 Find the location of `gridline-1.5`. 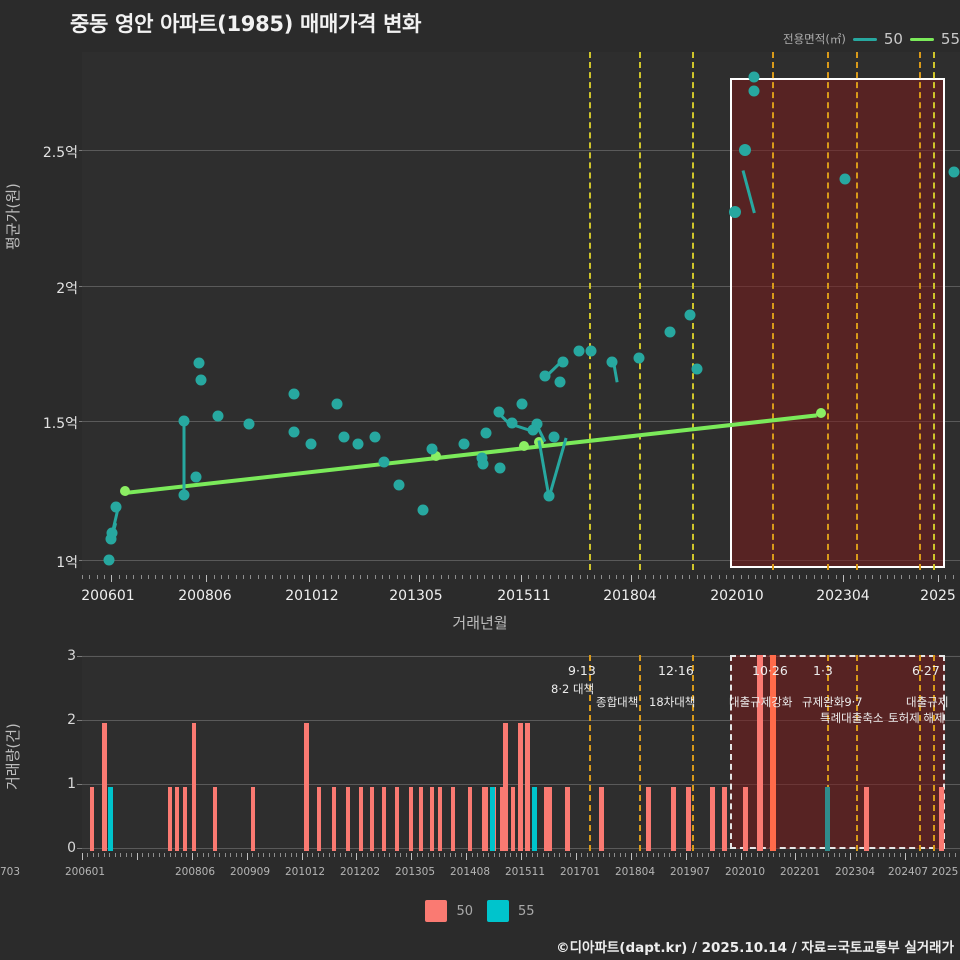

gridline-1.5 is located at coordinates (521, 421).